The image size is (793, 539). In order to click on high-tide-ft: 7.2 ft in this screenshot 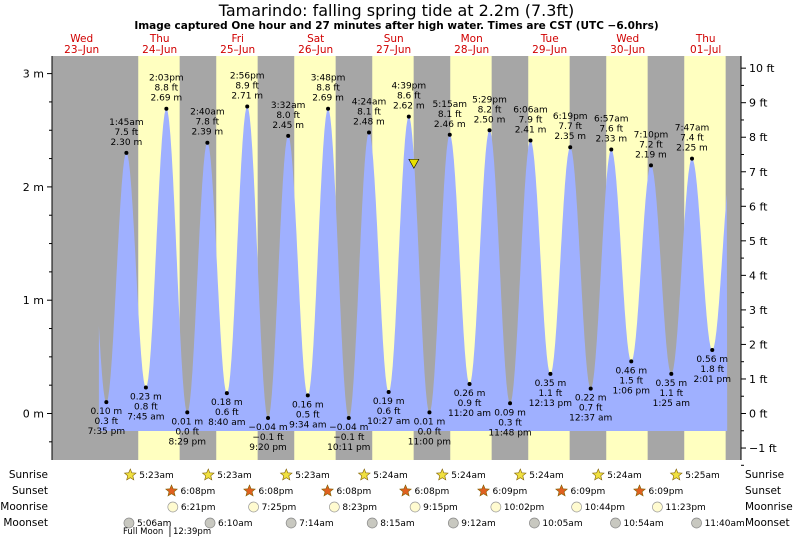, I will do `click(651, 145)`.